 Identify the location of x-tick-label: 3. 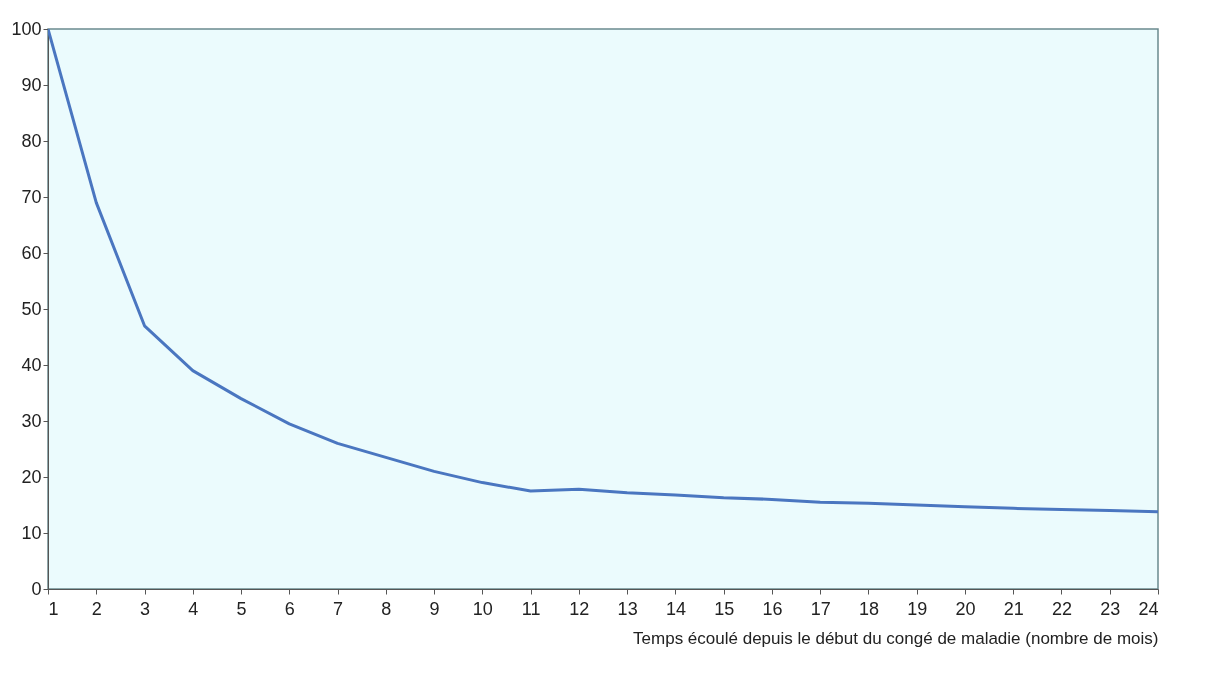
(145, 608).